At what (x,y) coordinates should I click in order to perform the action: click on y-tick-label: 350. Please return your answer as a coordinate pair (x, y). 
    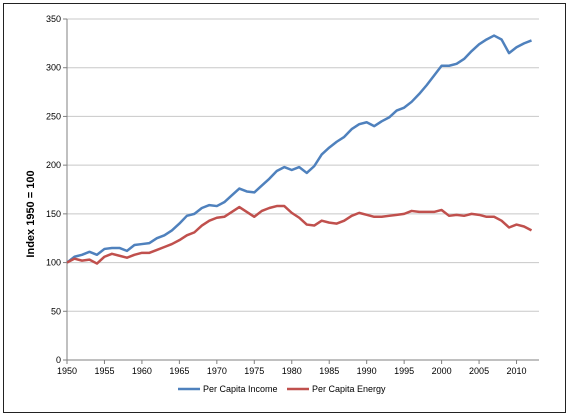
    Looking at the image, I should click on (53, 19).